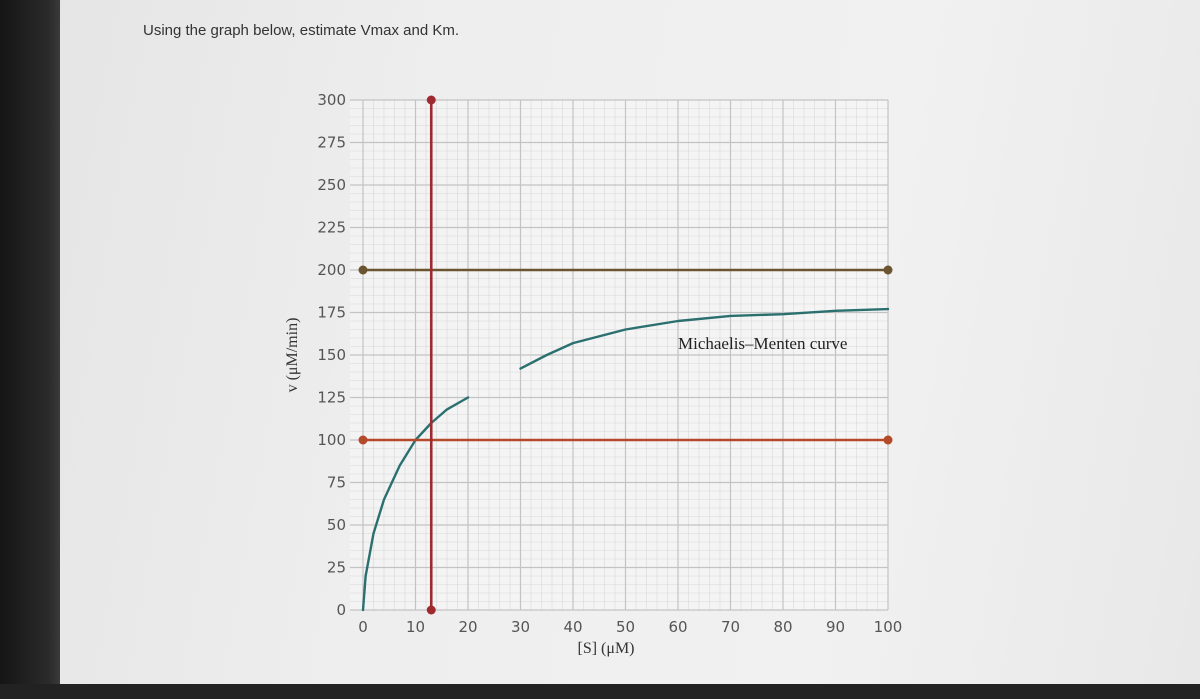  Describe the element at coordinates (331, 270) in the screenshot. I see `y-tick-label: 200` at that location.